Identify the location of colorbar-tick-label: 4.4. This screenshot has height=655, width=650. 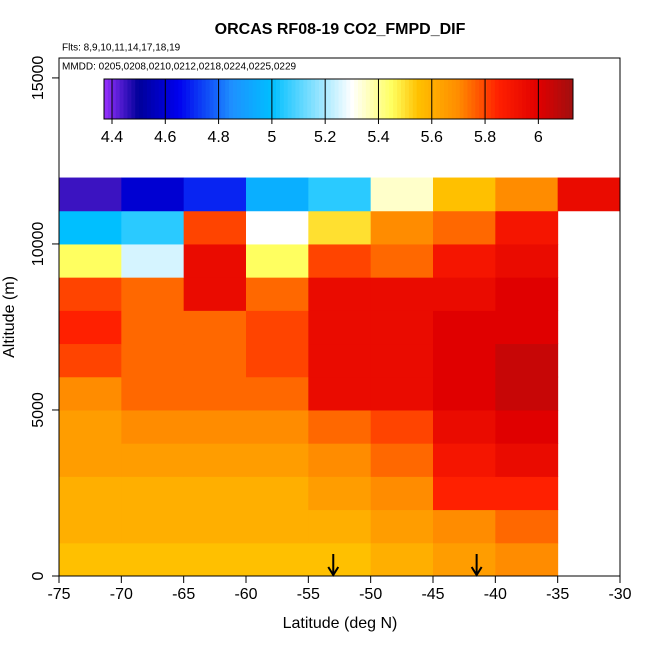
(112, 137).